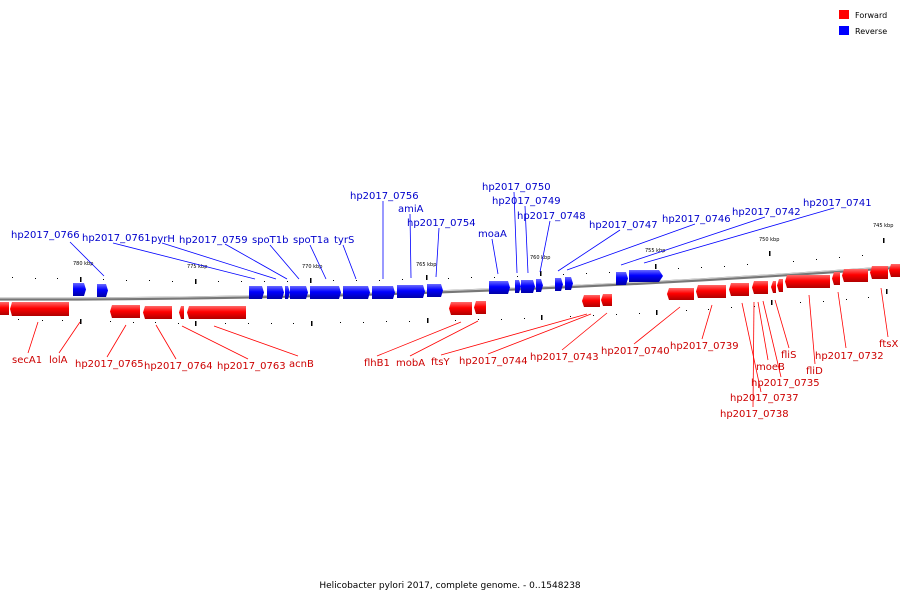  Describe the element at coordinates (814, 371) in the screenshot. I see `gene-label: fliD` at that location.